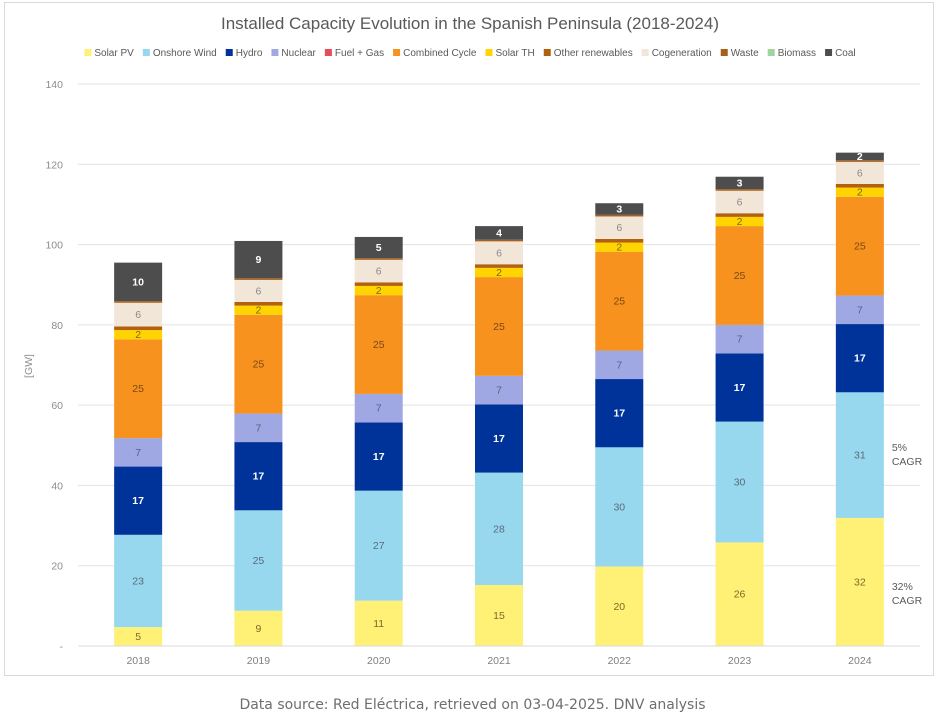 The height and width of the screenshot is (722, 945). Describe the element at coordinates (57, 486) in the screenshot. I see `y-tick-label: 40` at that location.